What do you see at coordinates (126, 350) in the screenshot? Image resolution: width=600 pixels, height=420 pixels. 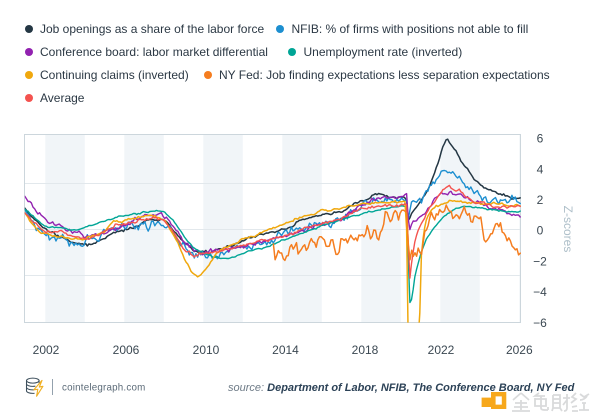 I see `svg-text: 2006` at bounding box center [126, 350].